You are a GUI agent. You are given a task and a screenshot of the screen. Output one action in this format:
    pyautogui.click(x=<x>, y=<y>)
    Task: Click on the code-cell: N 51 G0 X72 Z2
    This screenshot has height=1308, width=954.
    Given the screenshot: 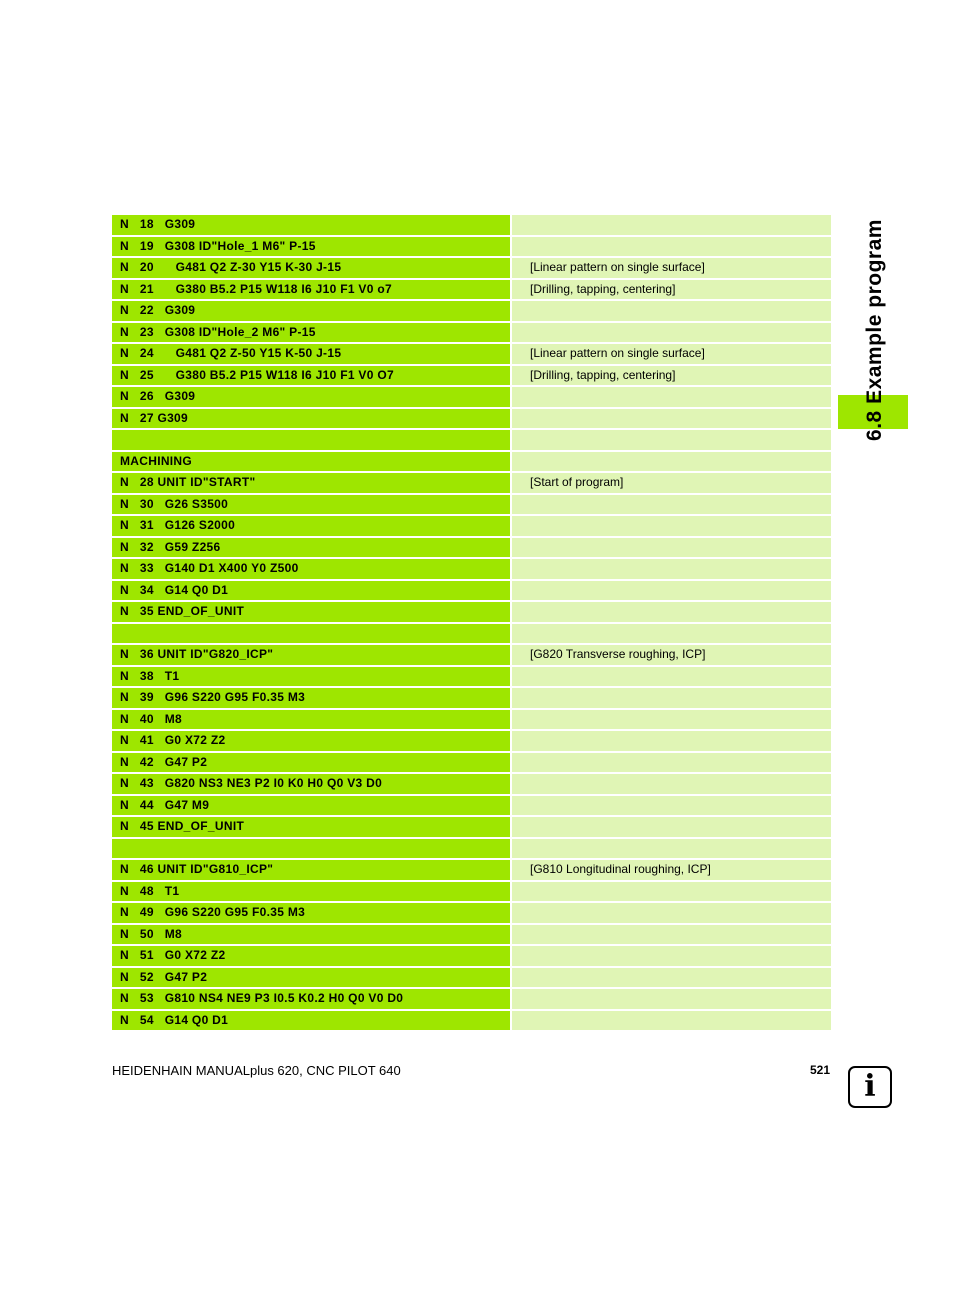 What is the action you would take?
    pyautogui.click(x=311, y=956)
    